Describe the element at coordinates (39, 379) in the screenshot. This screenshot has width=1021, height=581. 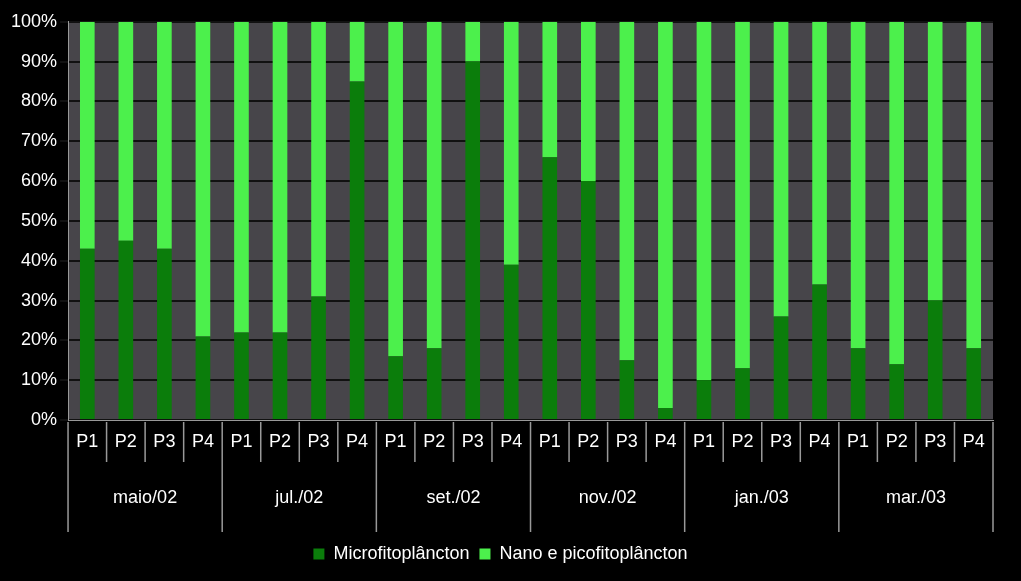
I see `y-tick-label: 10%` at that location.